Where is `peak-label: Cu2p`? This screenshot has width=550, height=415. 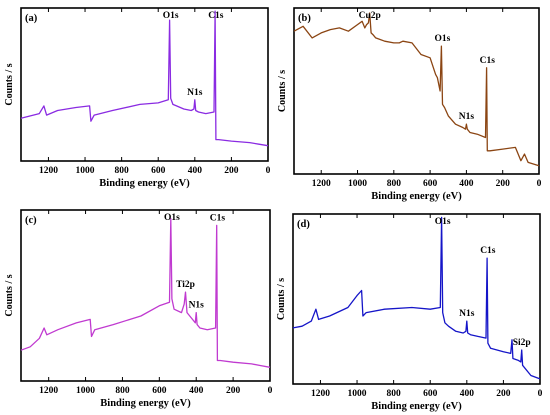 peak-label: Cu2p is located at coordinates (370, 16).